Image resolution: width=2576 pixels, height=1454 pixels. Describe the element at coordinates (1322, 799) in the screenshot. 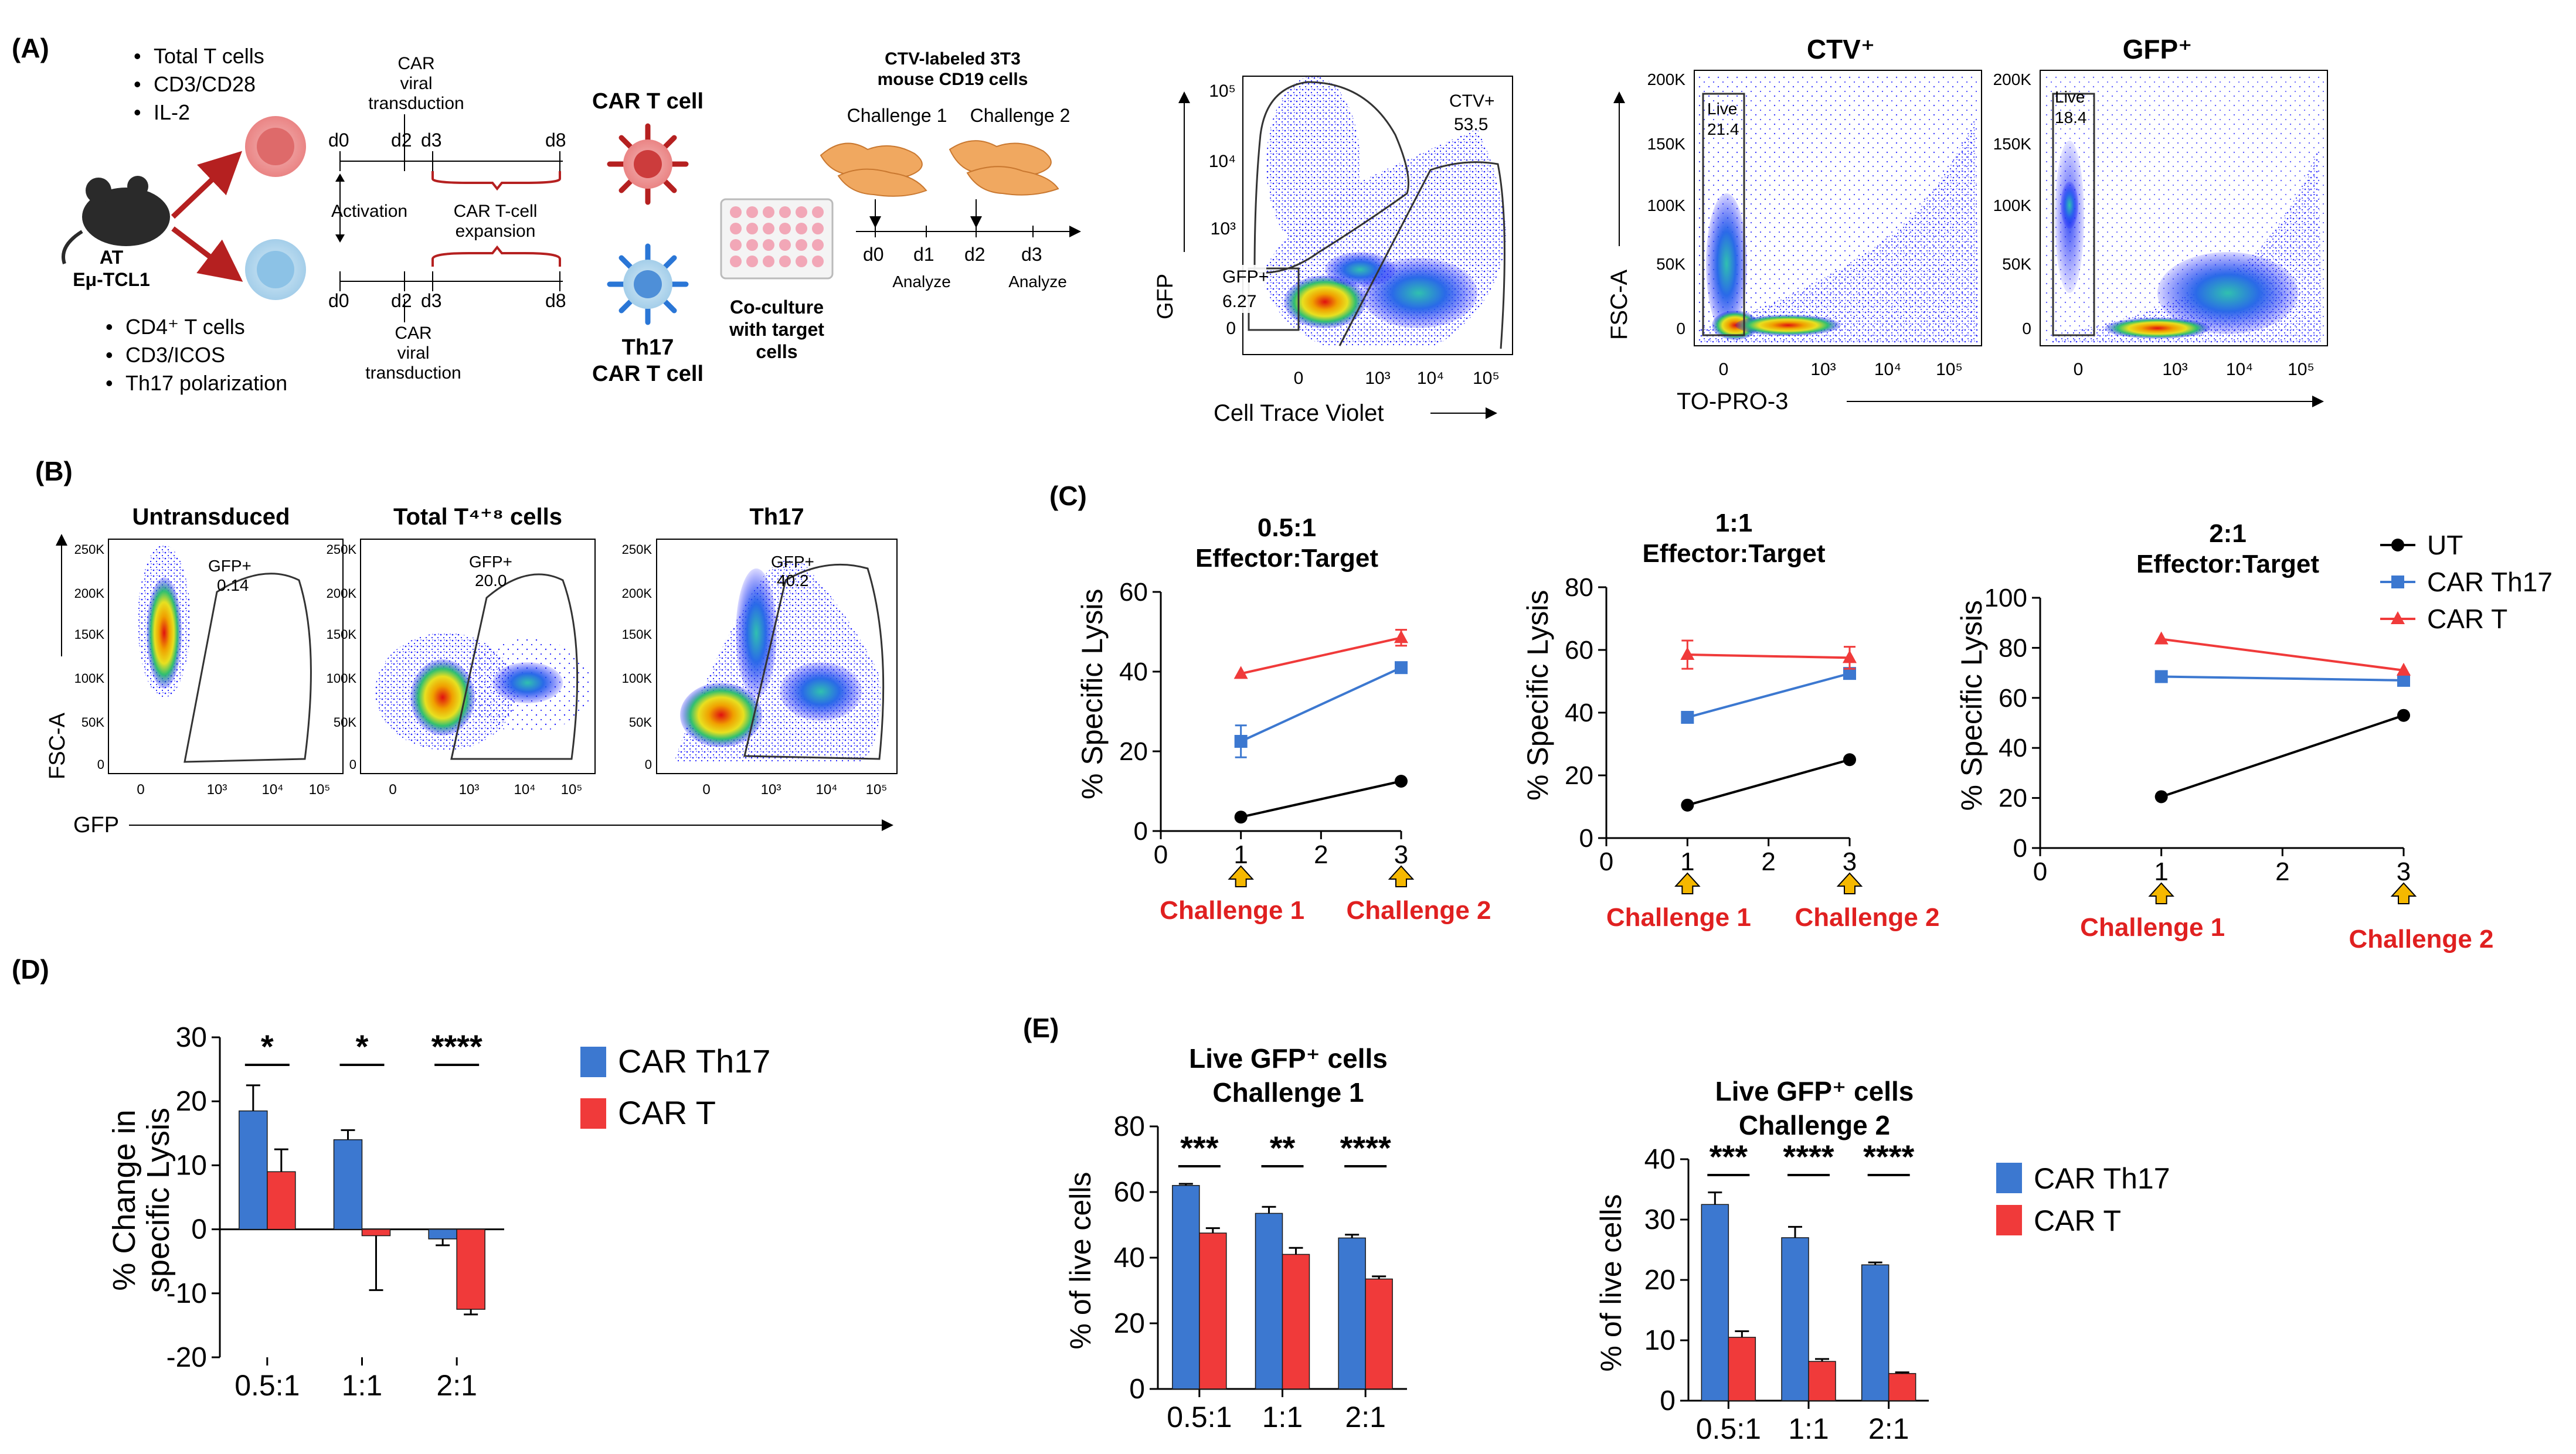

I see `series-line-ut` at that location.